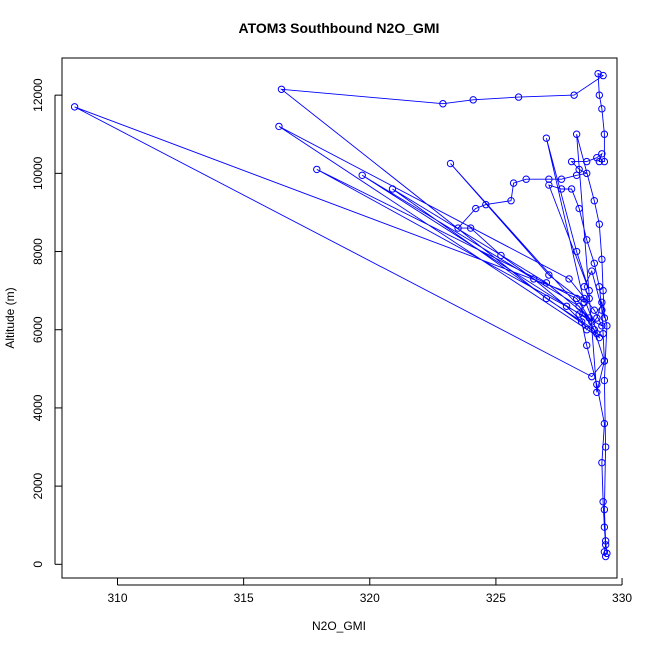 The image size is (650, 650). I want to click on y-tick-label: 0, so click(38, 564).